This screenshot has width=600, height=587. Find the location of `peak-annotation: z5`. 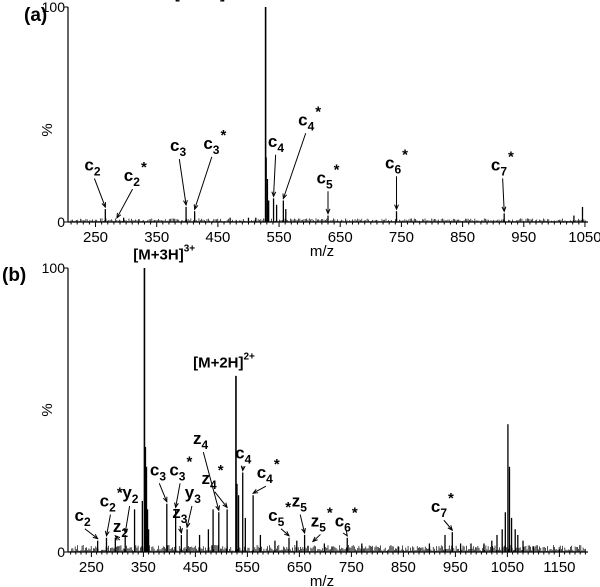

peak-annotation: z5 is located at coordinates (300, 503).